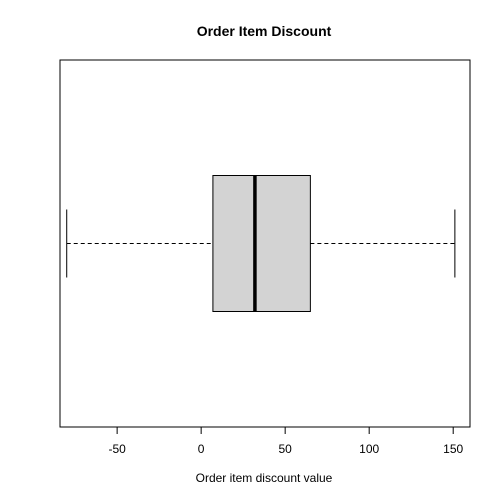  Describe the element at coordinates (285, 449) in the screenshot. I see `x-tick-label: 50` at that location.